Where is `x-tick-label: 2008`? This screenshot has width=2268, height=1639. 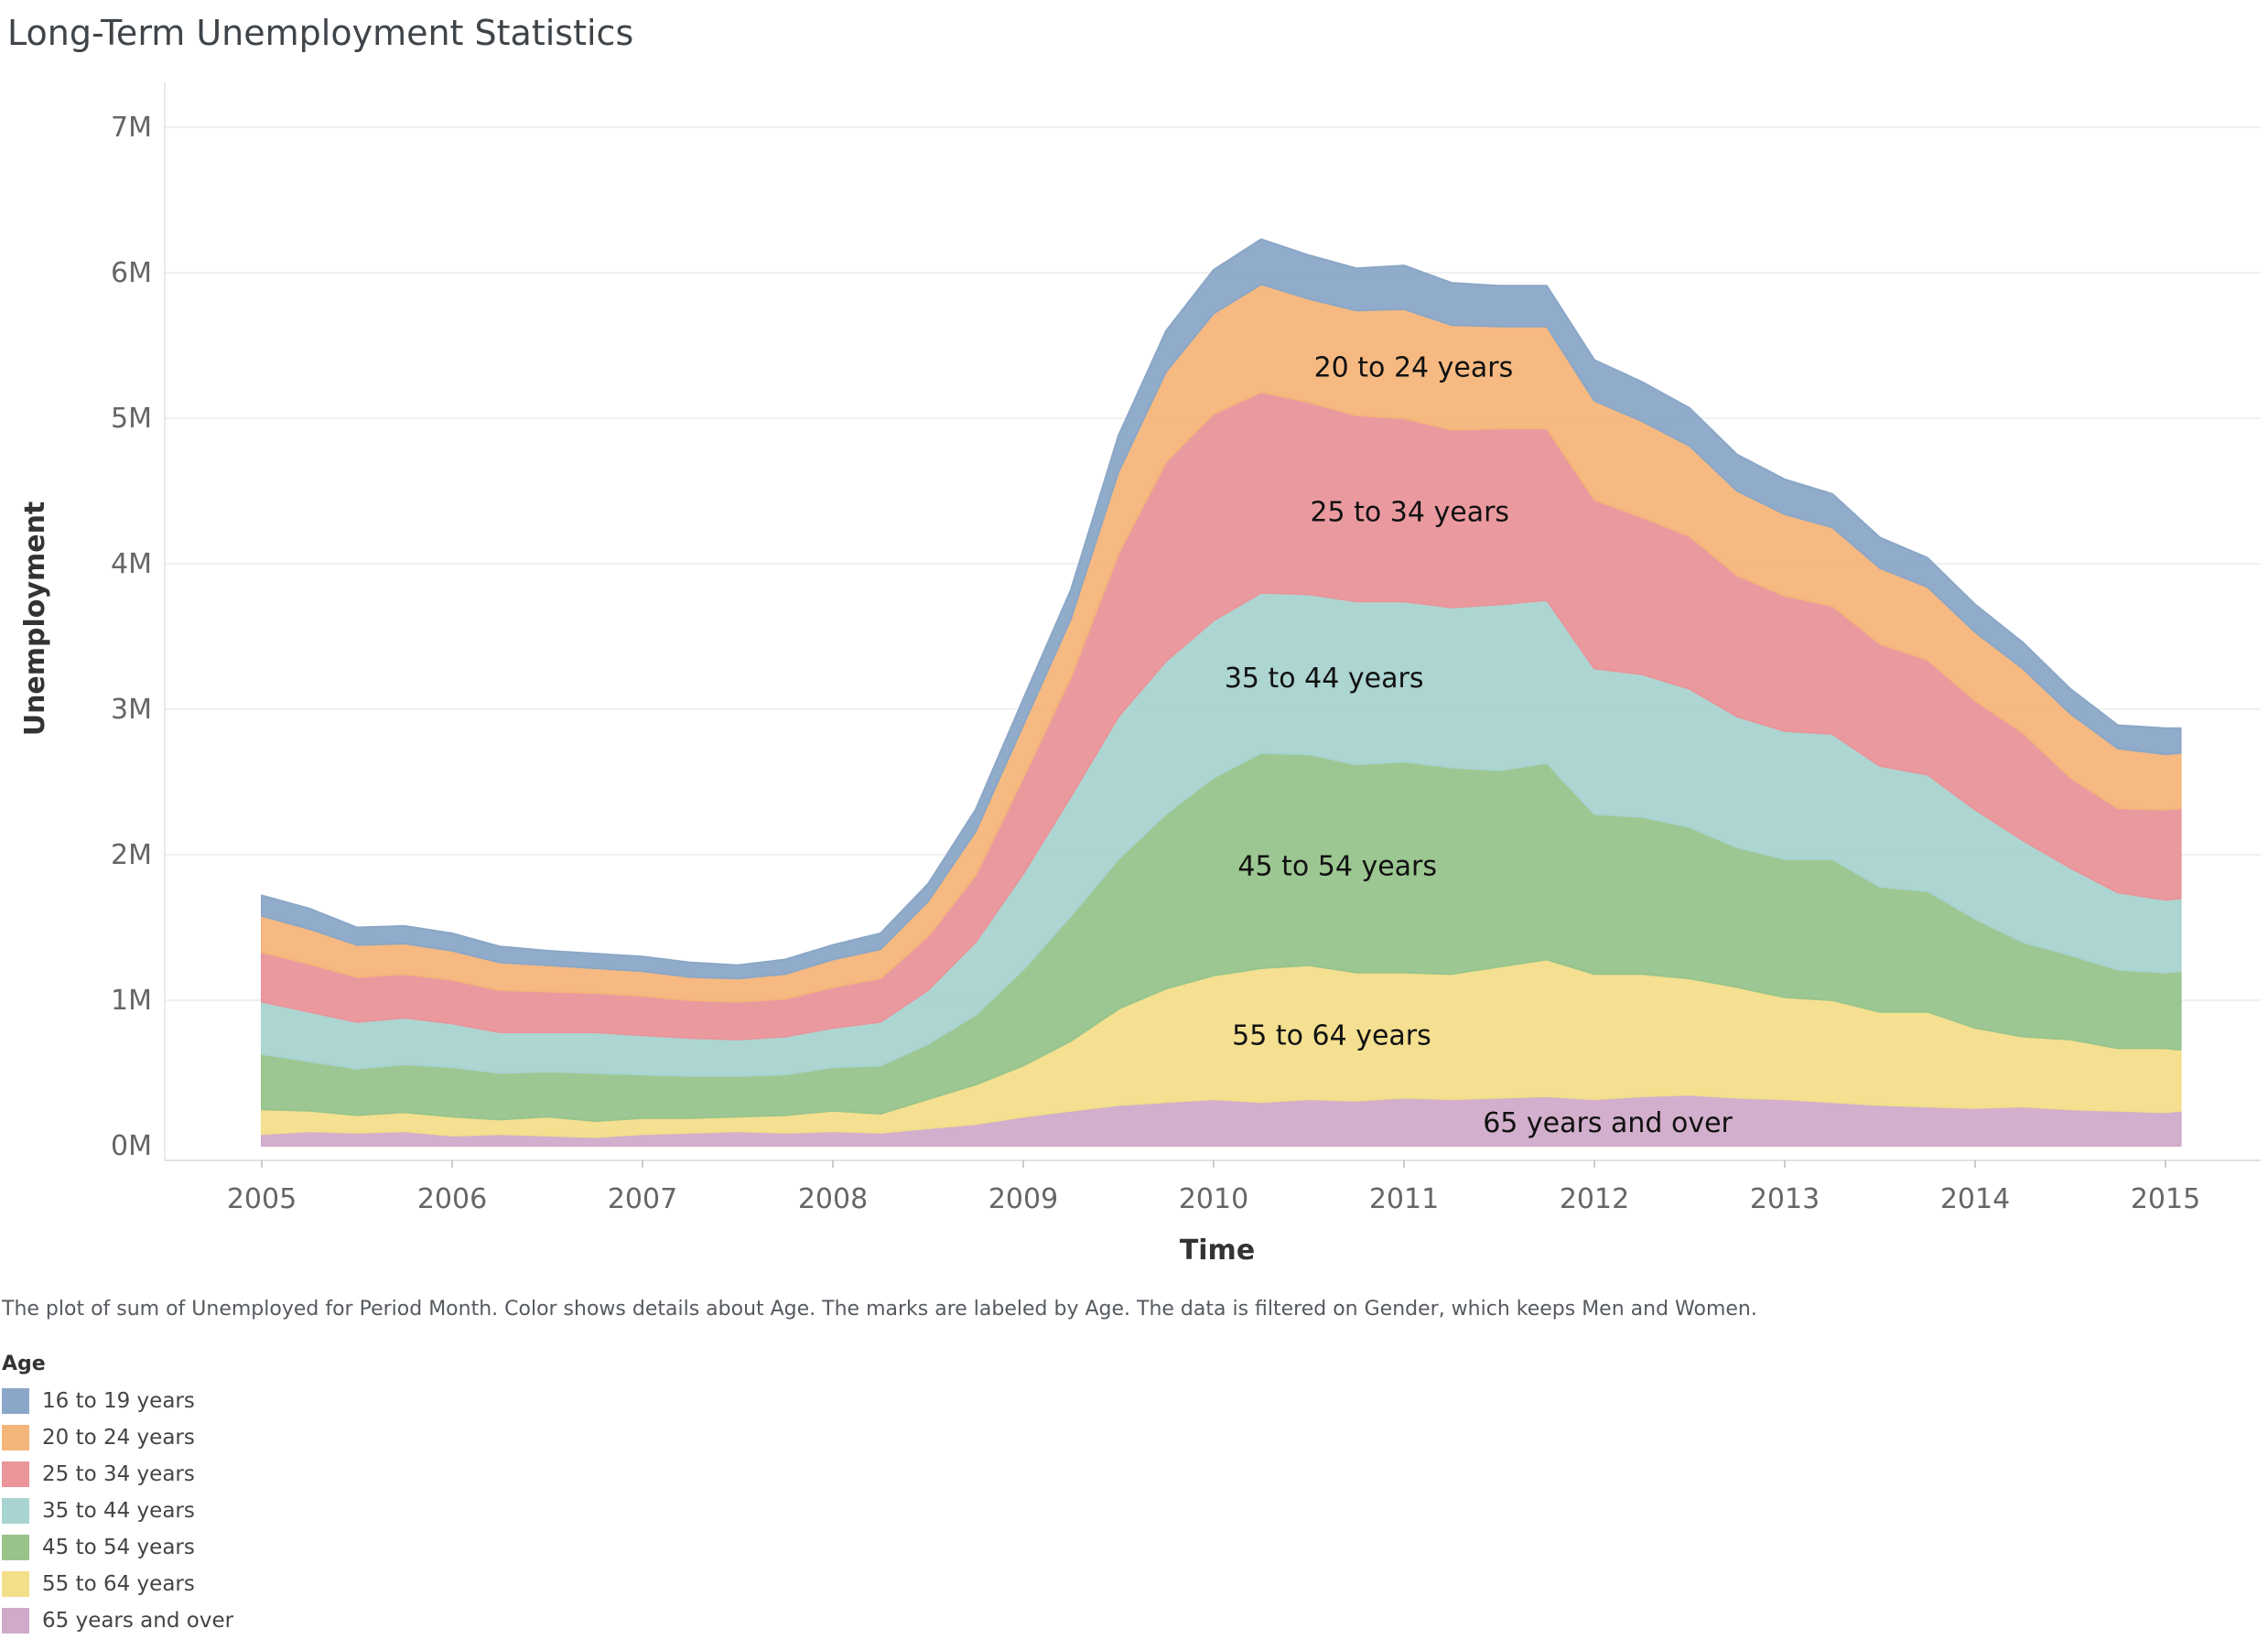
x-tick-label: 2008 is located at coordinates (833, 1199).